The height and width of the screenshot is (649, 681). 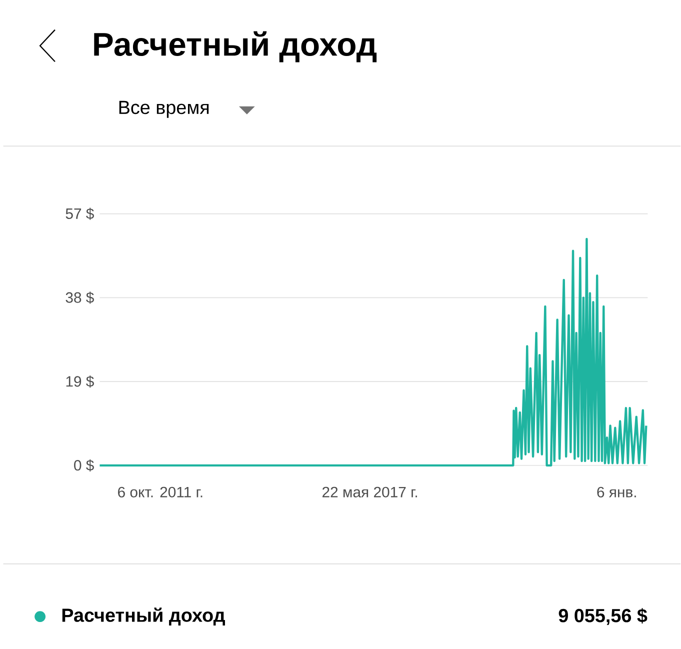 What do you see at coordinates (80, 214) in the screenshot?
I see `y-tick-label: 57 $` at bounding box center [80, 214].